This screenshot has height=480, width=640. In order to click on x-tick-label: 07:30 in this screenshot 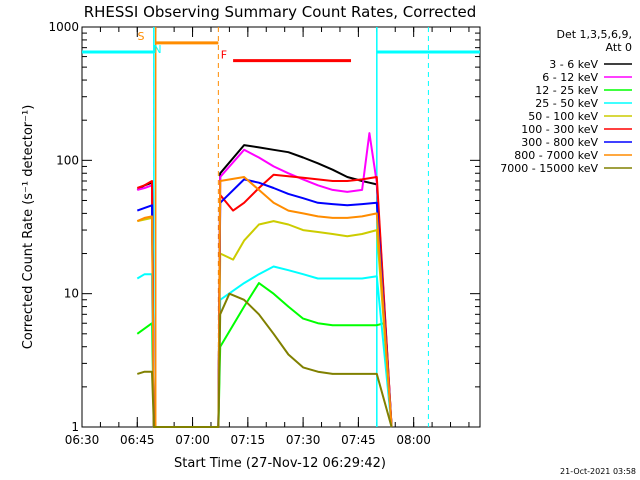, I will do `click(303, 440)`.